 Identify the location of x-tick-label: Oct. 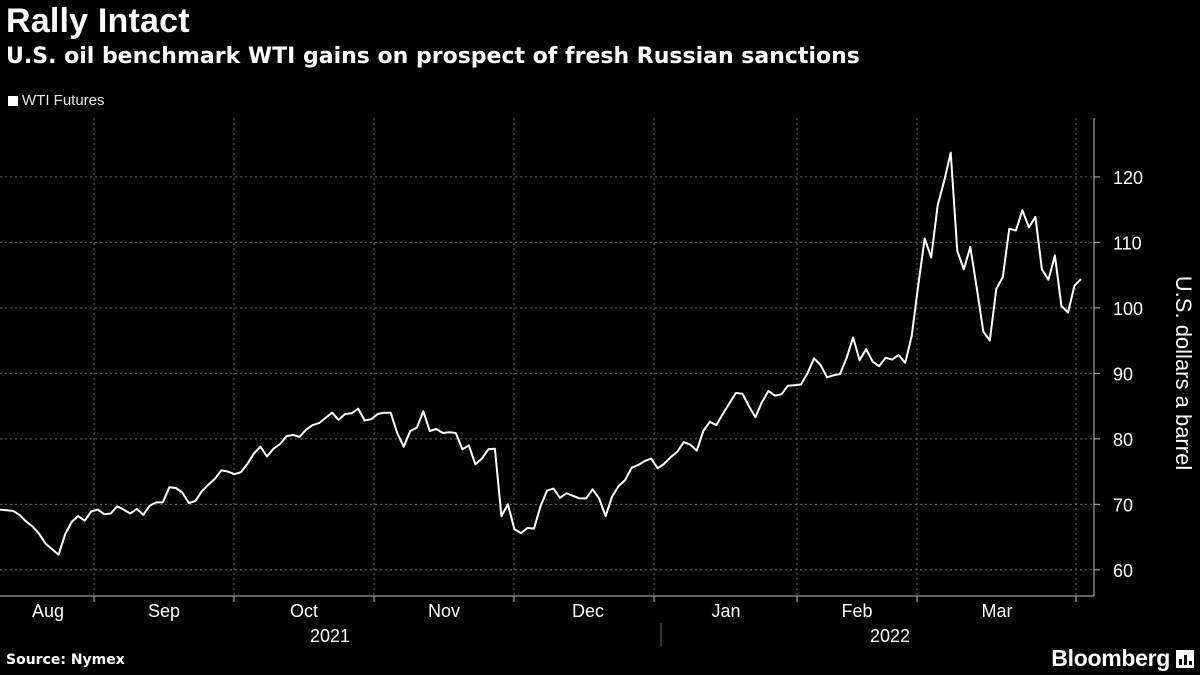
(304, 611).